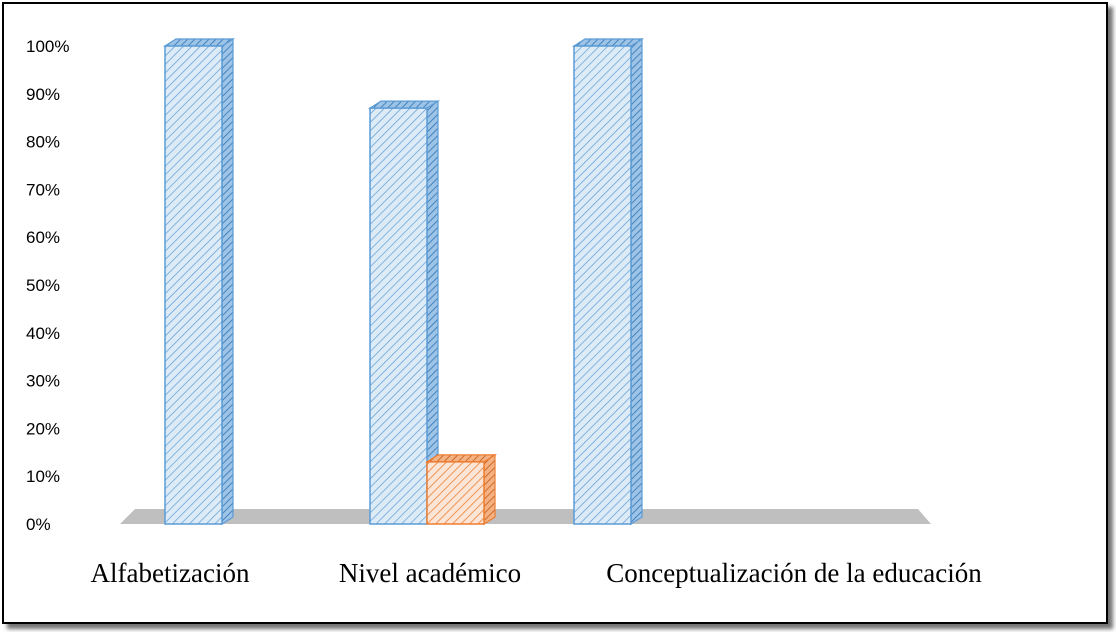  Describe the element at coordinates (43, 189) in the screenshot. I see `y-tick-label: 70%` at that location.